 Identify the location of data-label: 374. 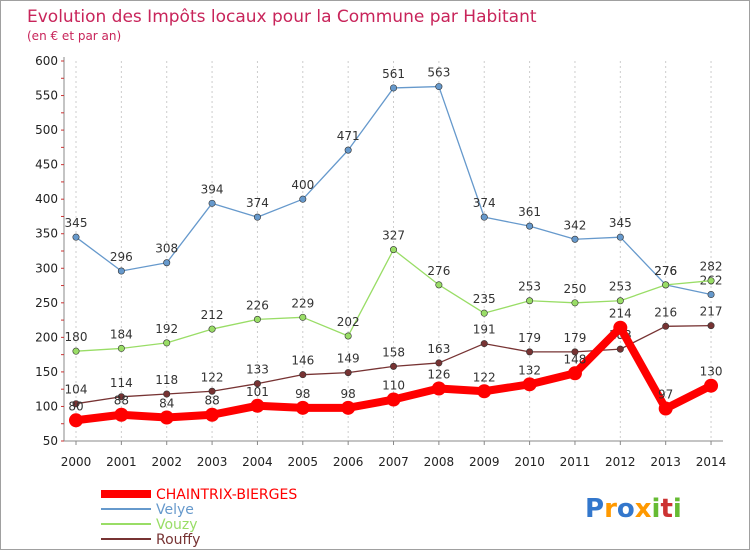
(484, 203).